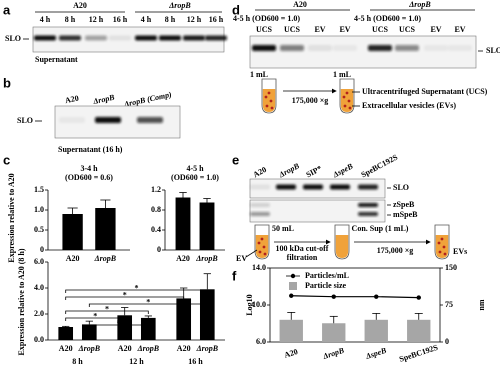 Image resolution: width=500 pixels, height=371 pixels. I want to click on group-label: ΔropB, so click(179, 5).